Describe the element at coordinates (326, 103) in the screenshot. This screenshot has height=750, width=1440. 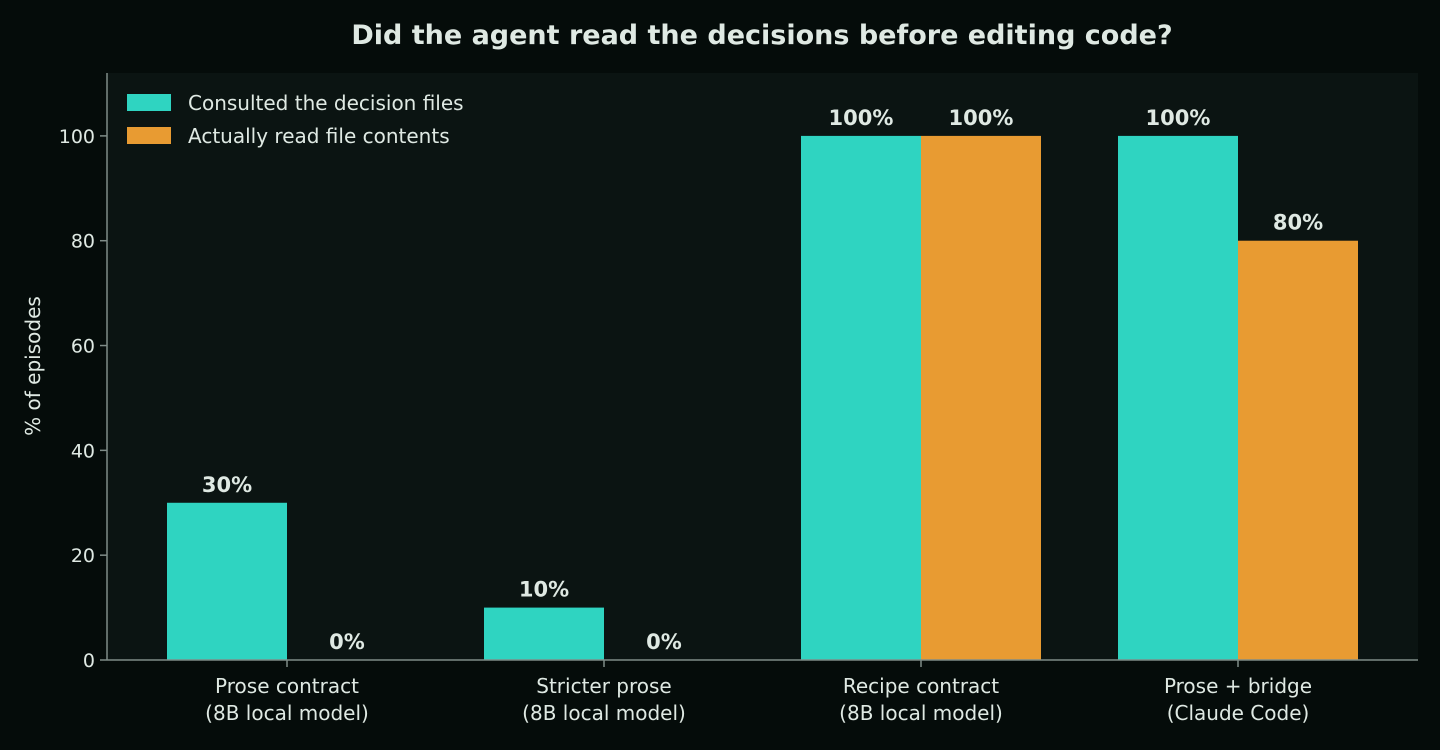
I see `legend-label-1: Consulted the decision files` at that location.